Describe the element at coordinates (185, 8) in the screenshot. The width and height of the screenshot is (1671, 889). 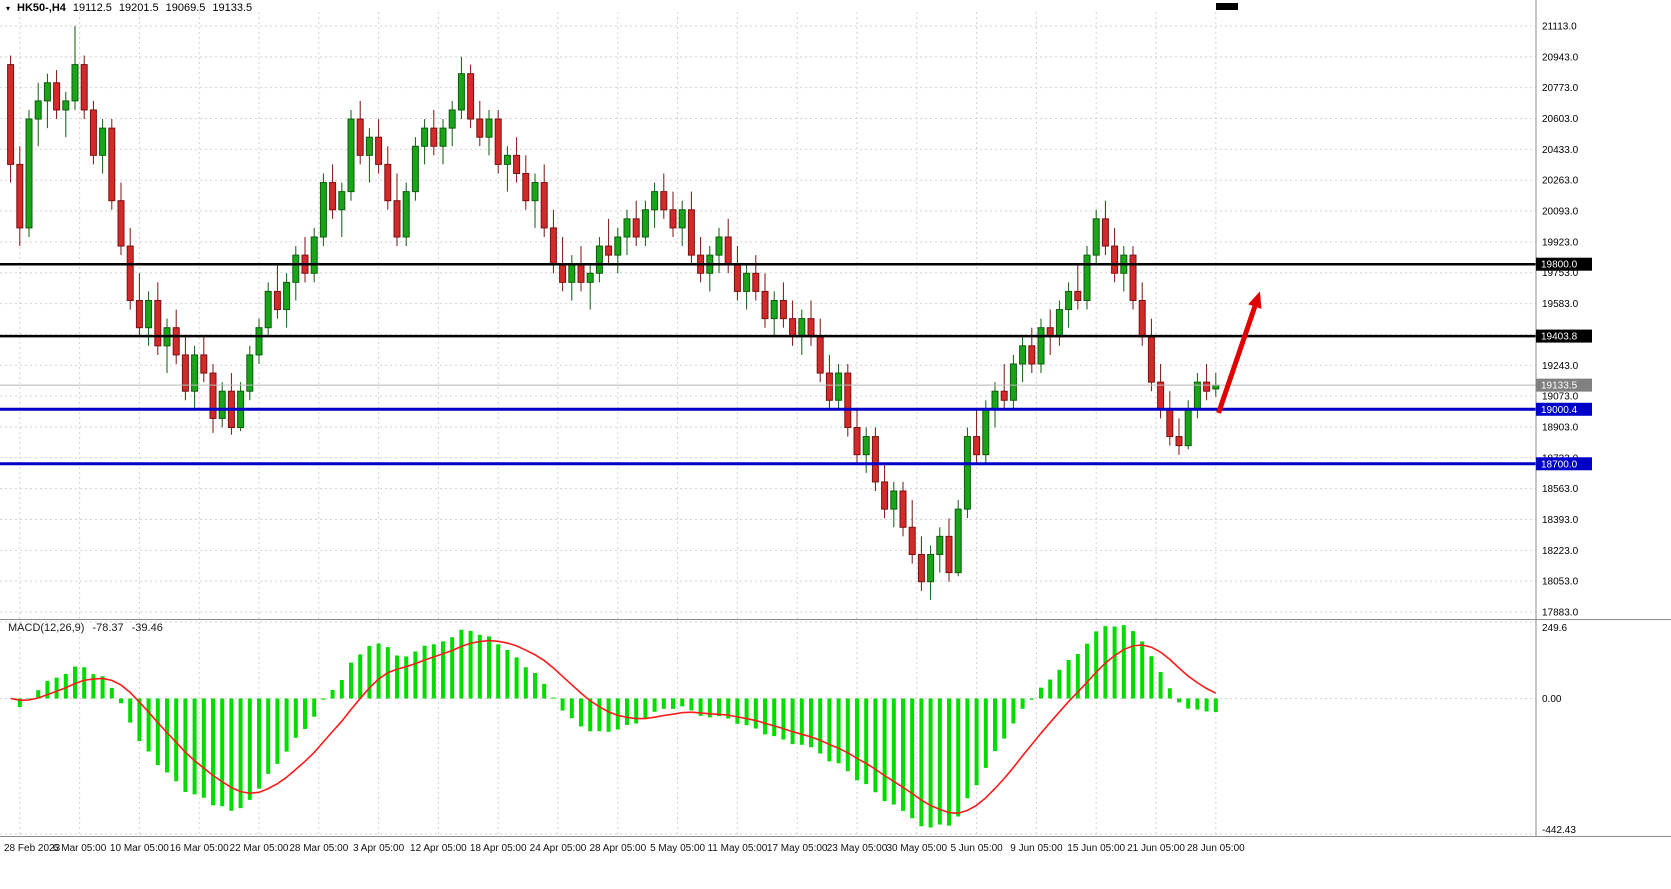
I see `low-value: 19069.5` at that location.